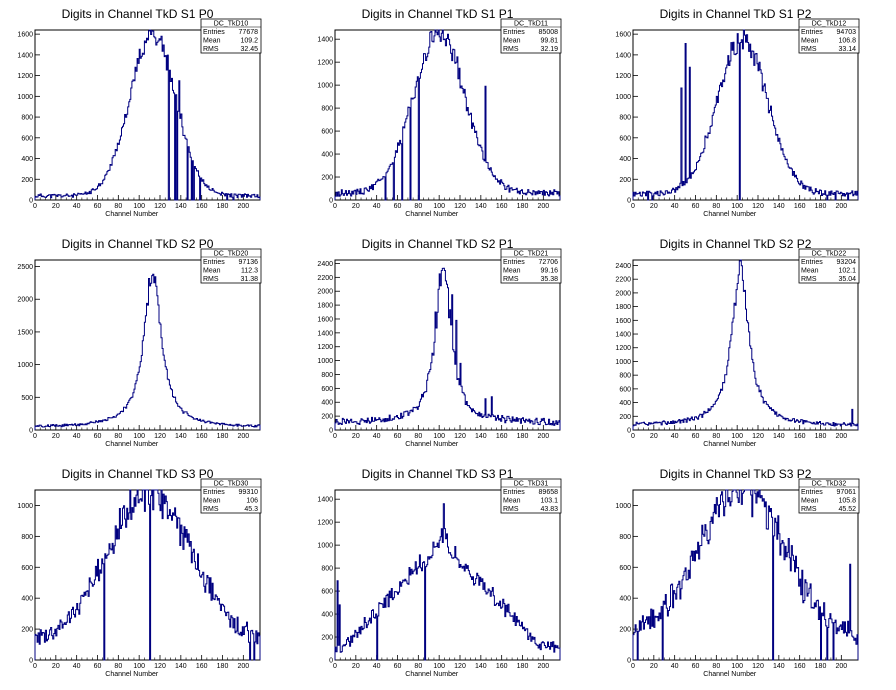 This screenshot has width=896, height=690. Describe the element at coordinates (27, 398) in the screenshot. I see `y-tick-label: 500` at that location.